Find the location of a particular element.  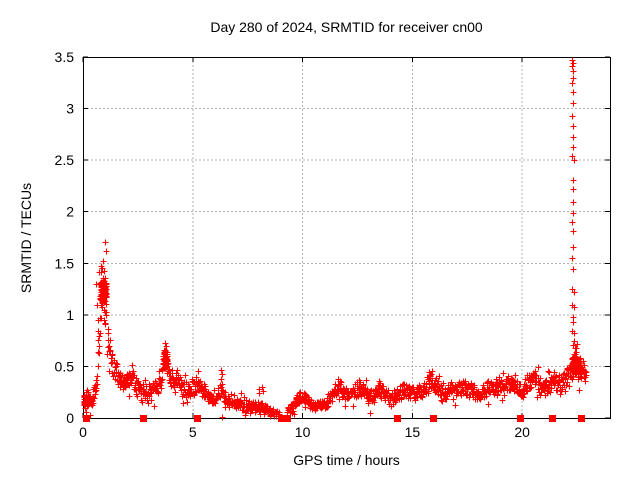

x-axis-title: GPS time / hours is located at coordinates (346, 460).